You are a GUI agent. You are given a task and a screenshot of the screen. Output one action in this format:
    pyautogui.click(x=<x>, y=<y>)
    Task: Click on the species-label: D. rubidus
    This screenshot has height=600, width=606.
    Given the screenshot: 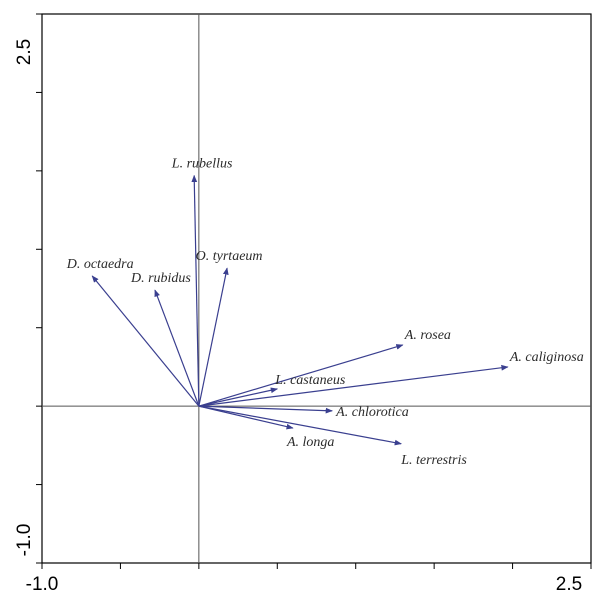 What is the action you would take?
    pyautogui.click(x=160, y=278)
    